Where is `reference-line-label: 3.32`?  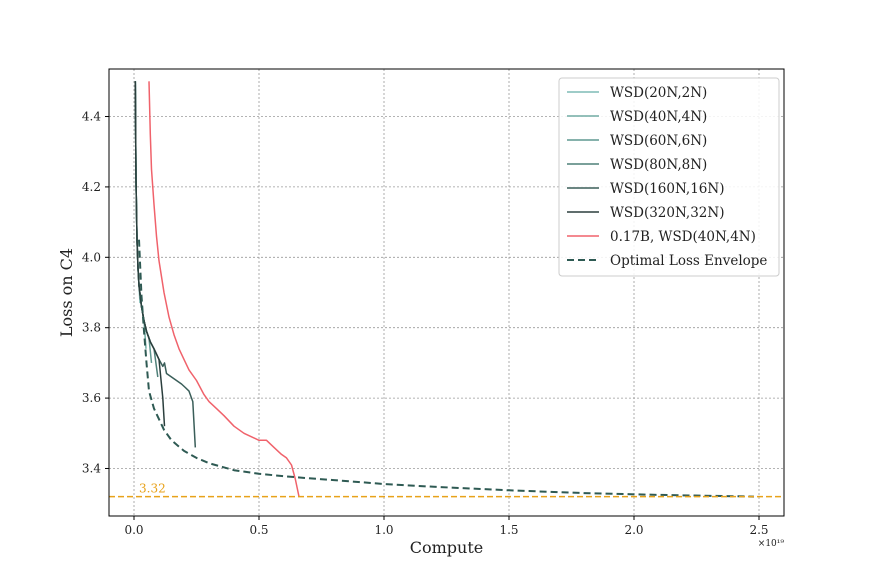 reference-line-label: 3.32 is located at coordinates (152, 489).